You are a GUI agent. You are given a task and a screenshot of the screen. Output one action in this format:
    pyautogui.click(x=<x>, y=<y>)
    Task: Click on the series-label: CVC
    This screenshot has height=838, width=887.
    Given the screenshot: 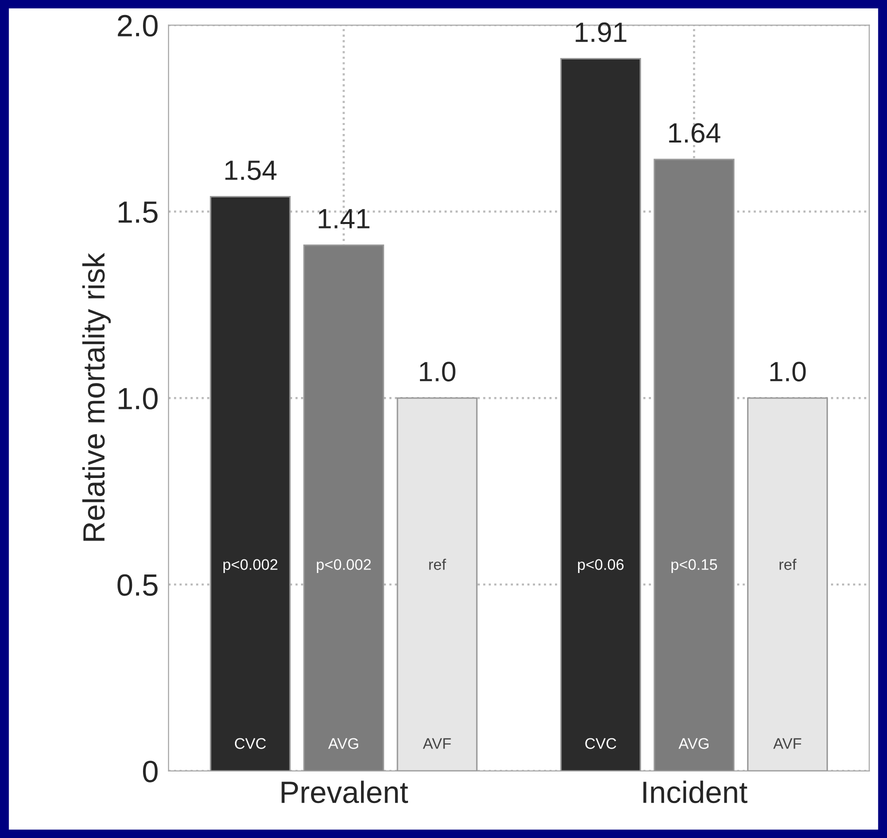 What is the action you would take?
    pyautogui.click(x=250, y=743)
    